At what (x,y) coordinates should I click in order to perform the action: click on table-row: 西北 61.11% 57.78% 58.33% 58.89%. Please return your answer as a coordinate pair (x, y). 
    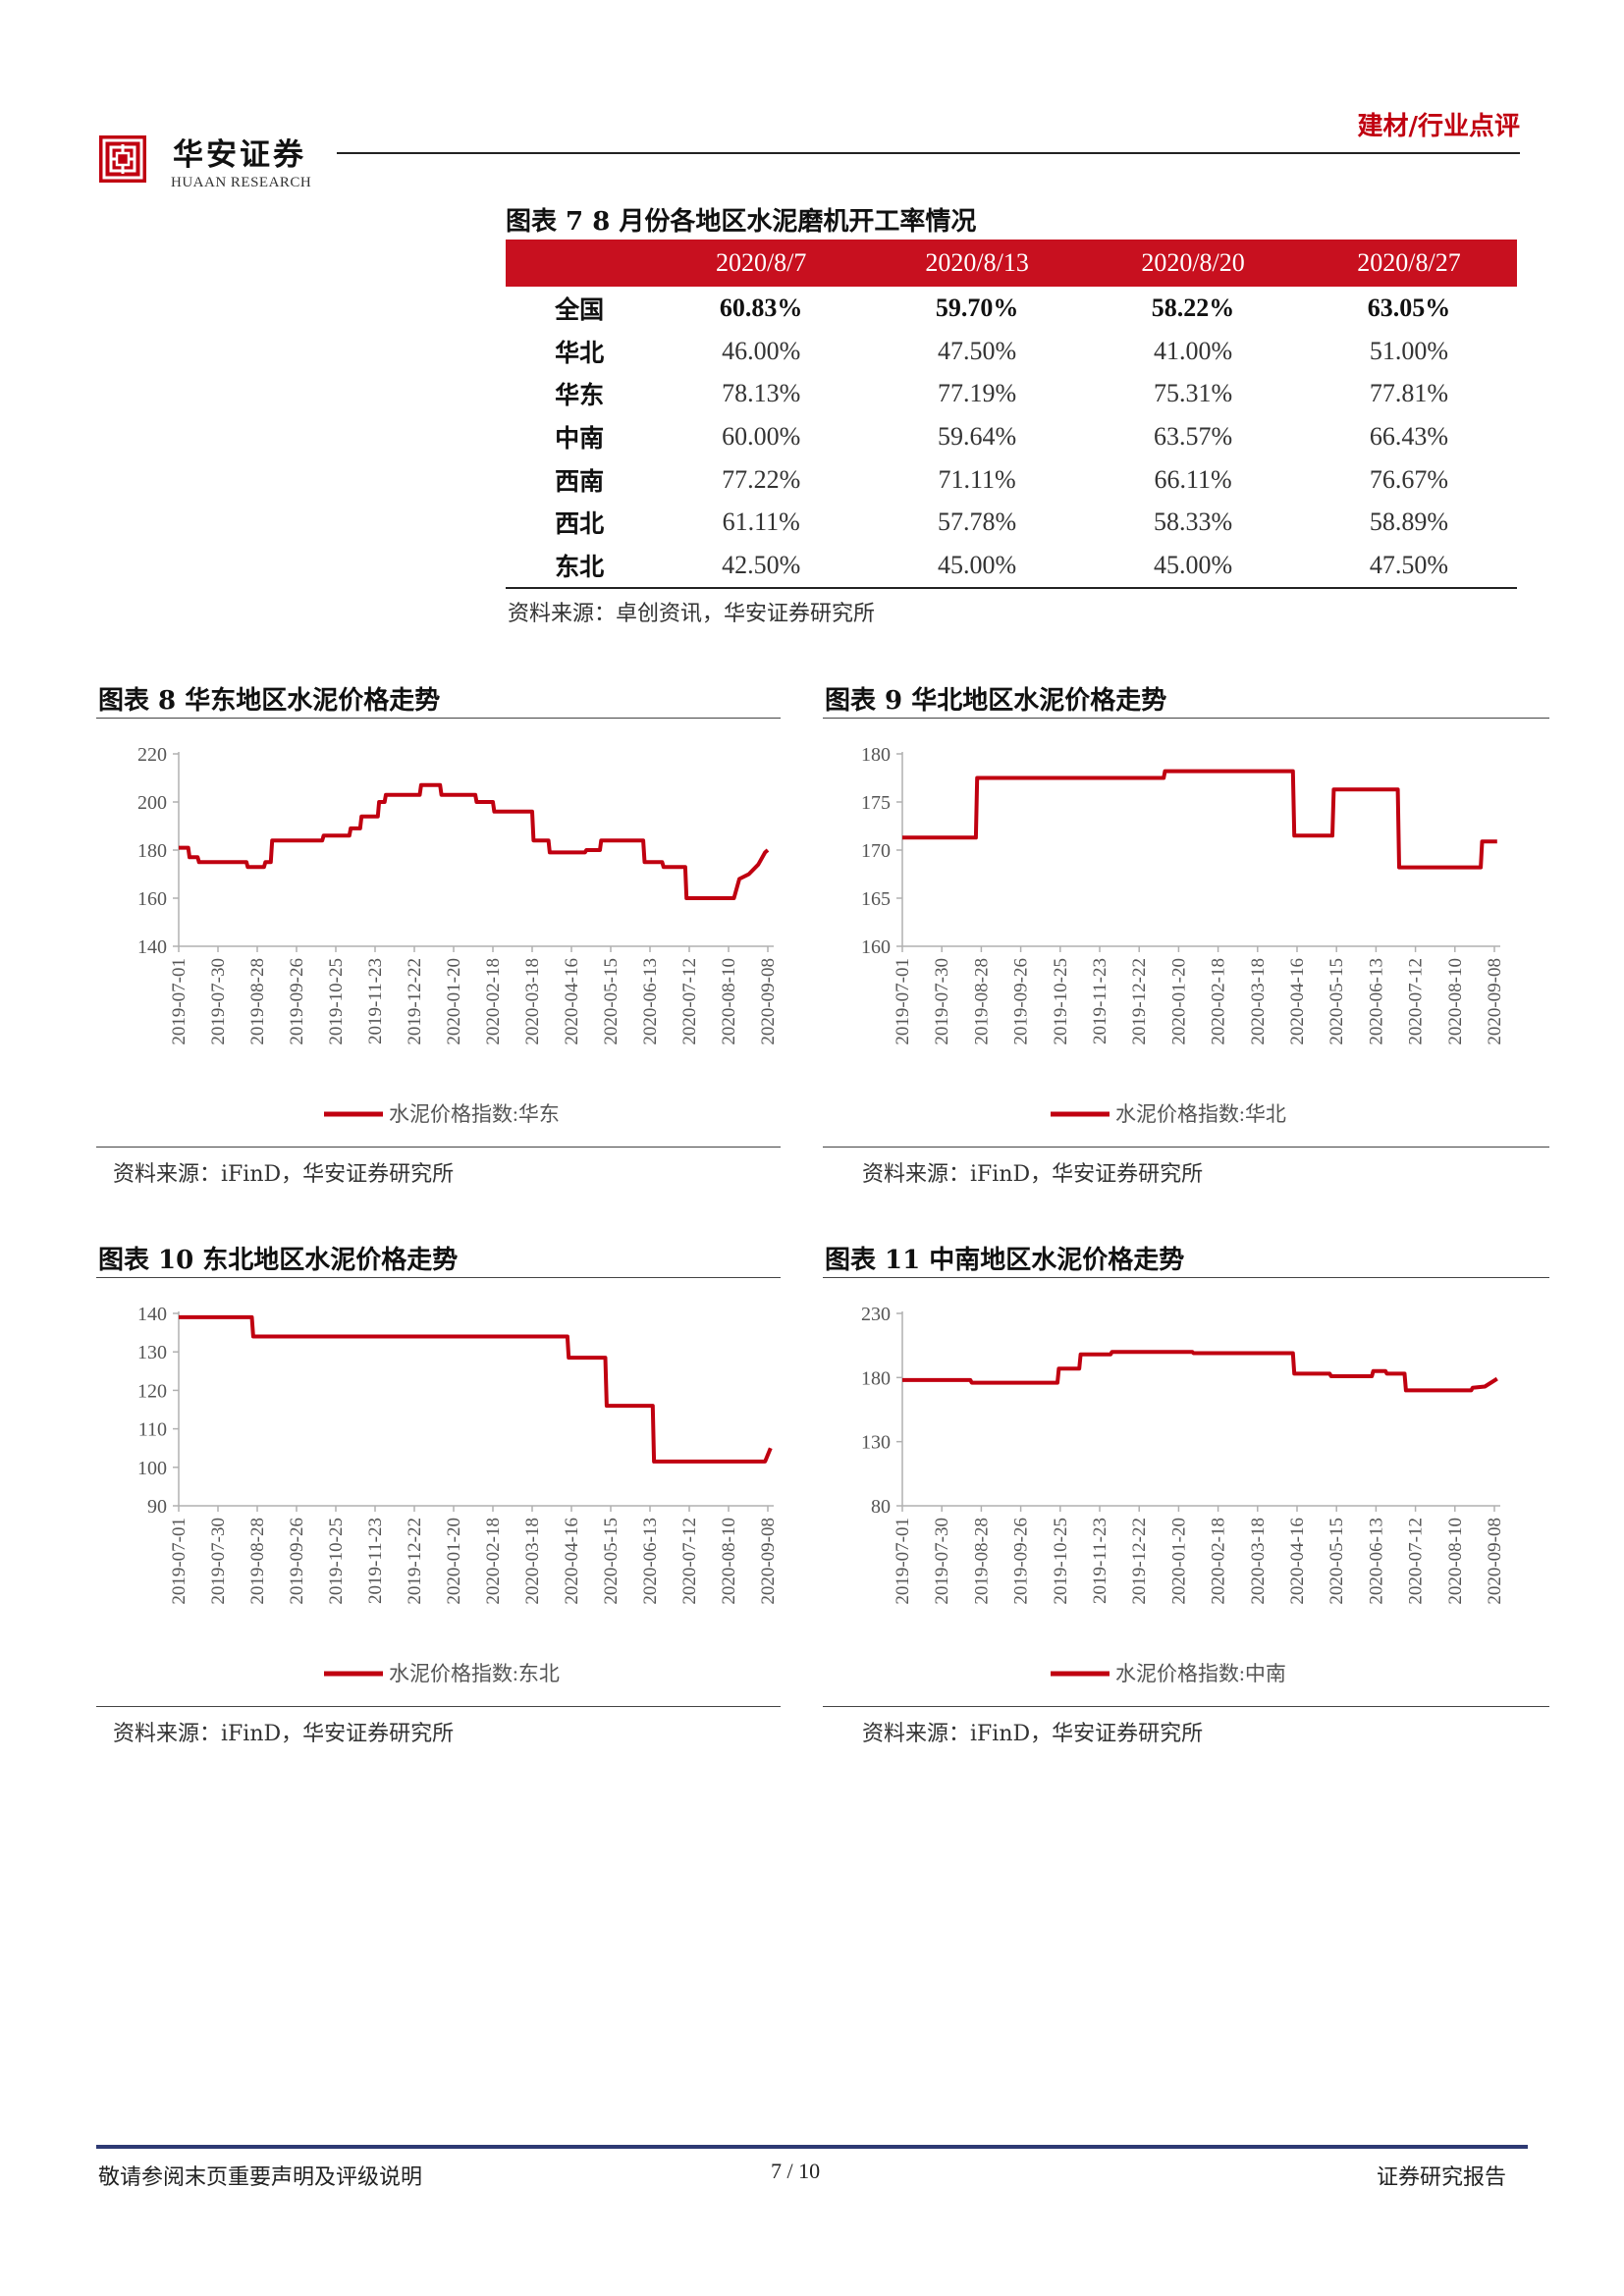
    Looking at the image, I should click on (1011, 522).